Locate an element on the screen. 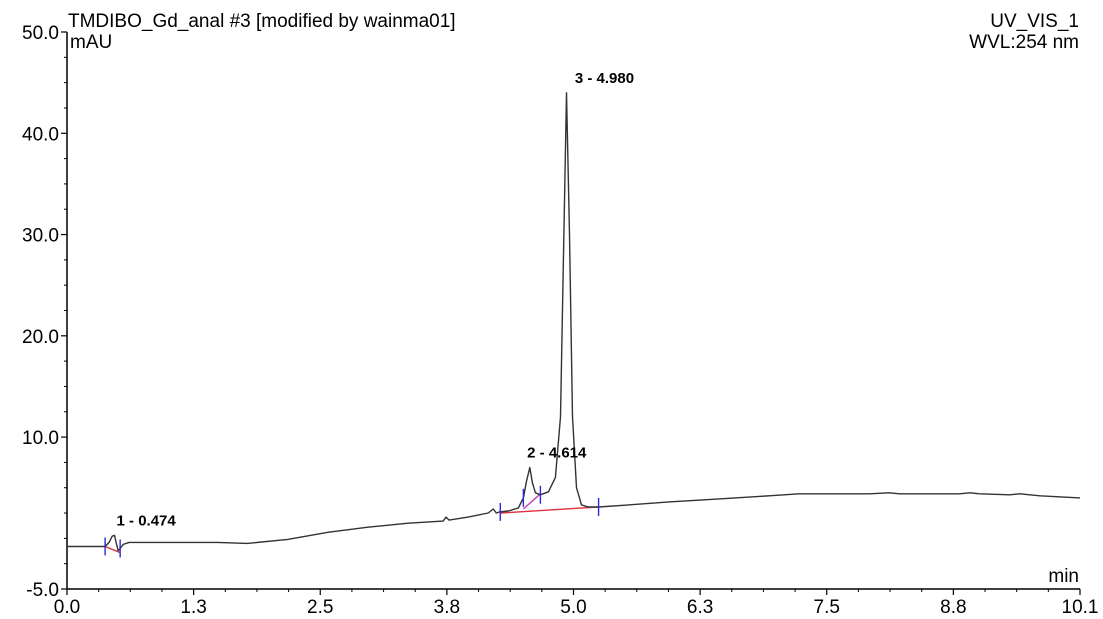 The width and height of the screenshot is (1103, 619). y-axis-ticks: -5.0 10.0 20.0 30.0 40.0 50.0 is located at coordinates (44, 312).